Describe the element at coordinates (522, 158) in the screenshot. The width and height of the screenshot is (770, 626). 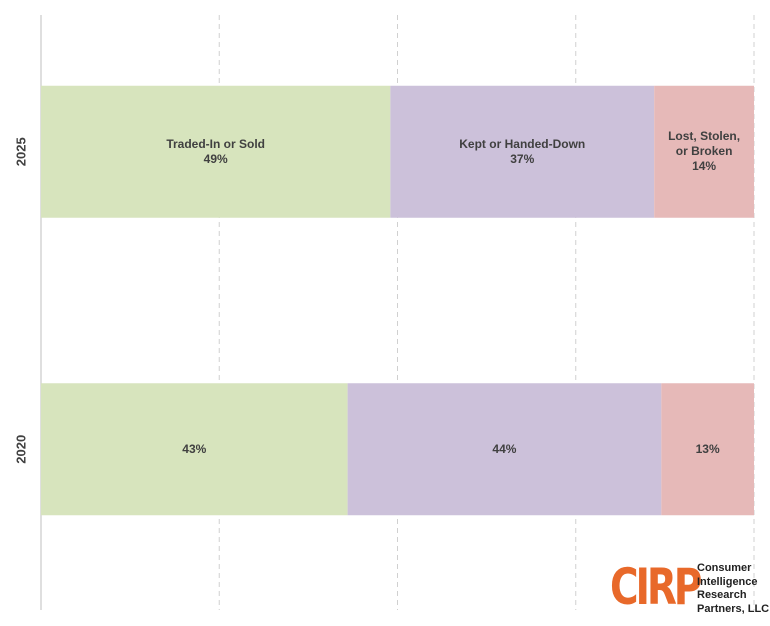
I see `value-label: 37%` at that location.